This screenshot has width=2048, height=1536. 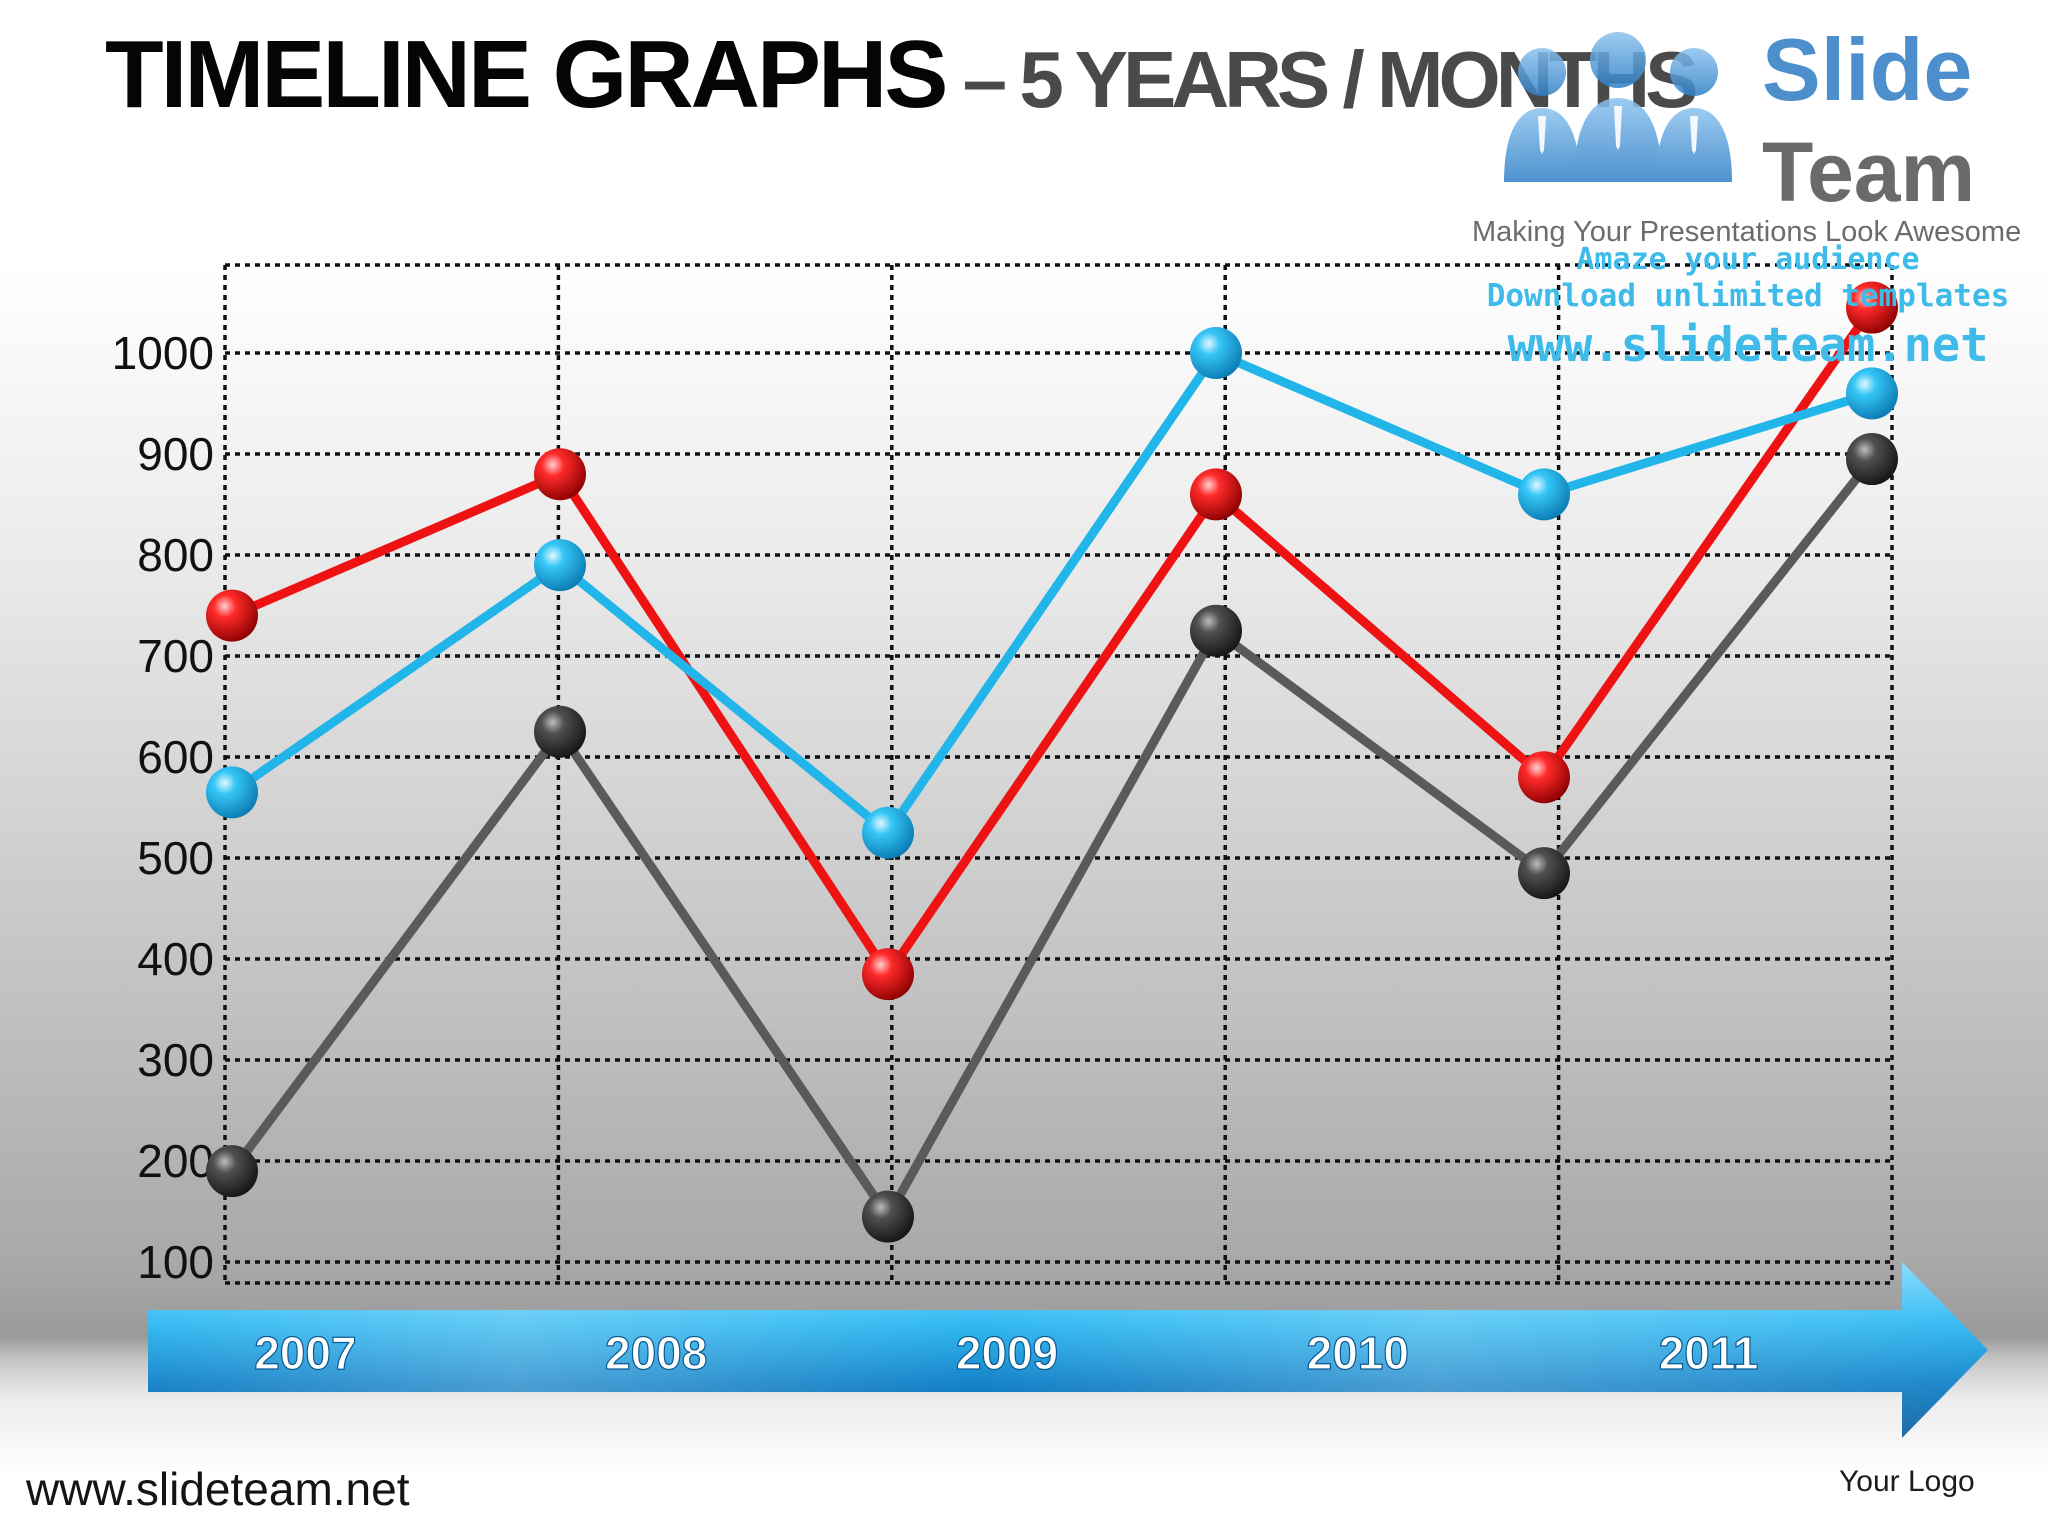 I want to click on timeline-year-label: 2007, so click(x=305, y=1353).